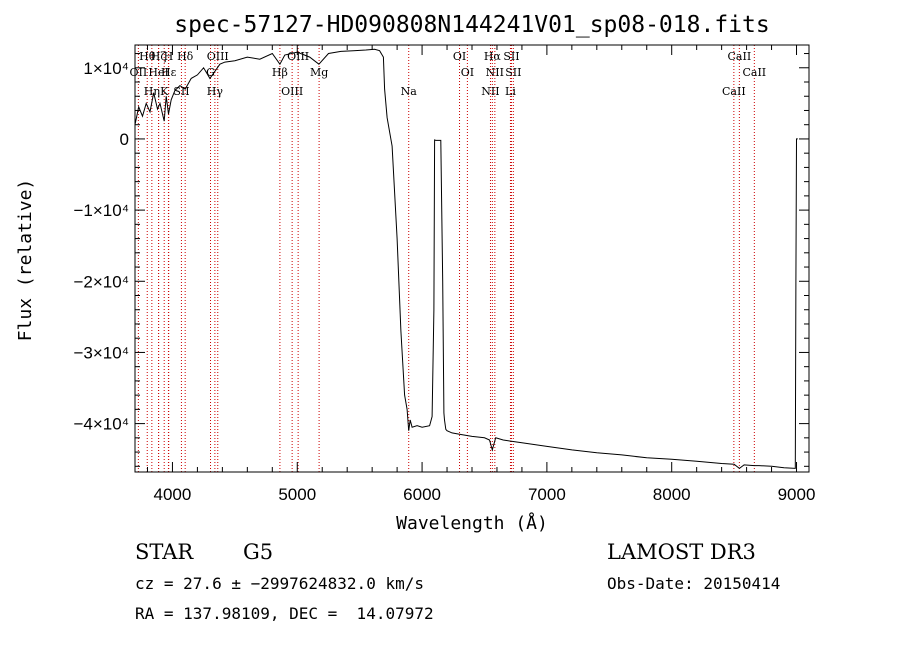 The height and width of the screenshot is (649, 900). Describe the element at coordinates (547, 494) in the screenshot. I see `x-tick-label: 7000` at that location.